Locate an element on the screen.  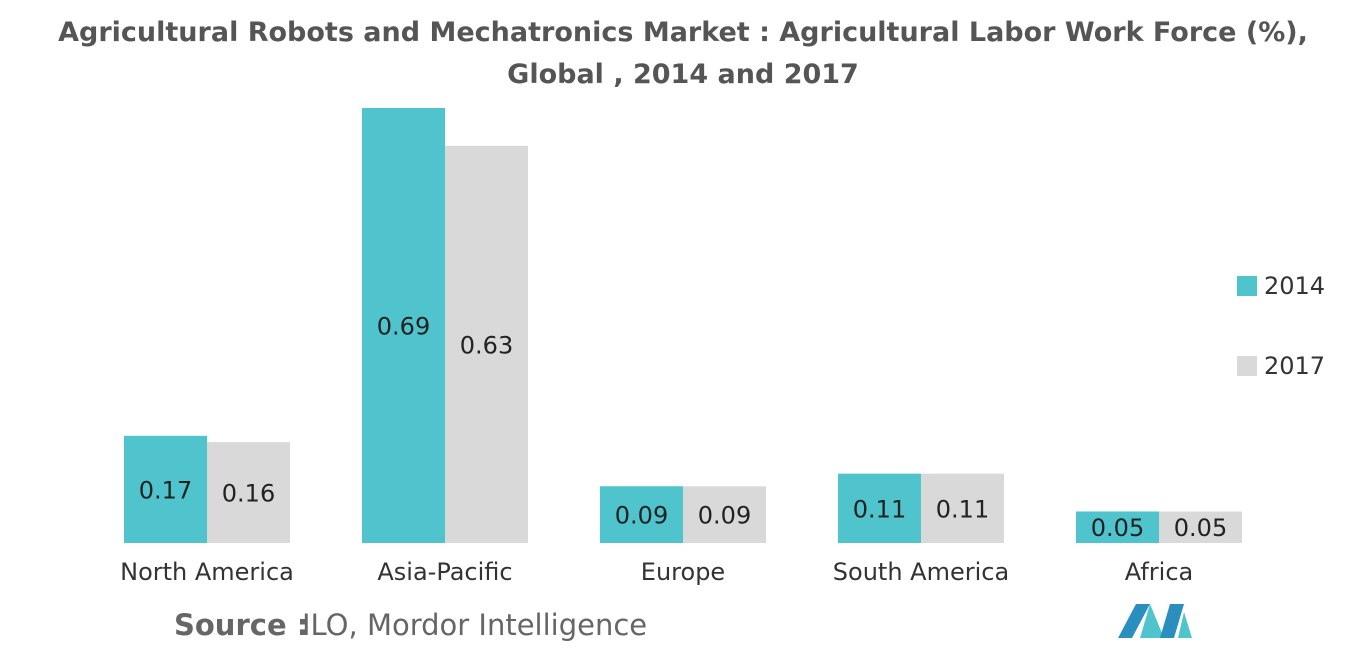
value-label: 0.17 is located at coordinates (165, 490).